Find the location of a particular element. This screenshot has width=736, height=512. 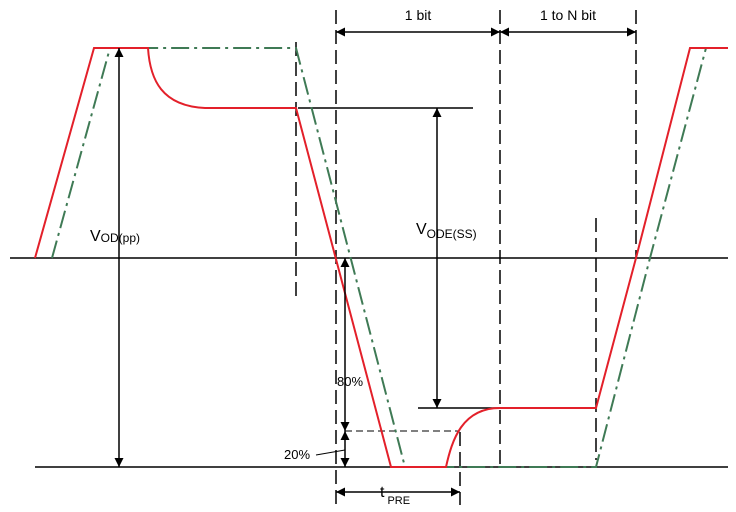

twenty-percent-leader is located at coordinates (330, 452).